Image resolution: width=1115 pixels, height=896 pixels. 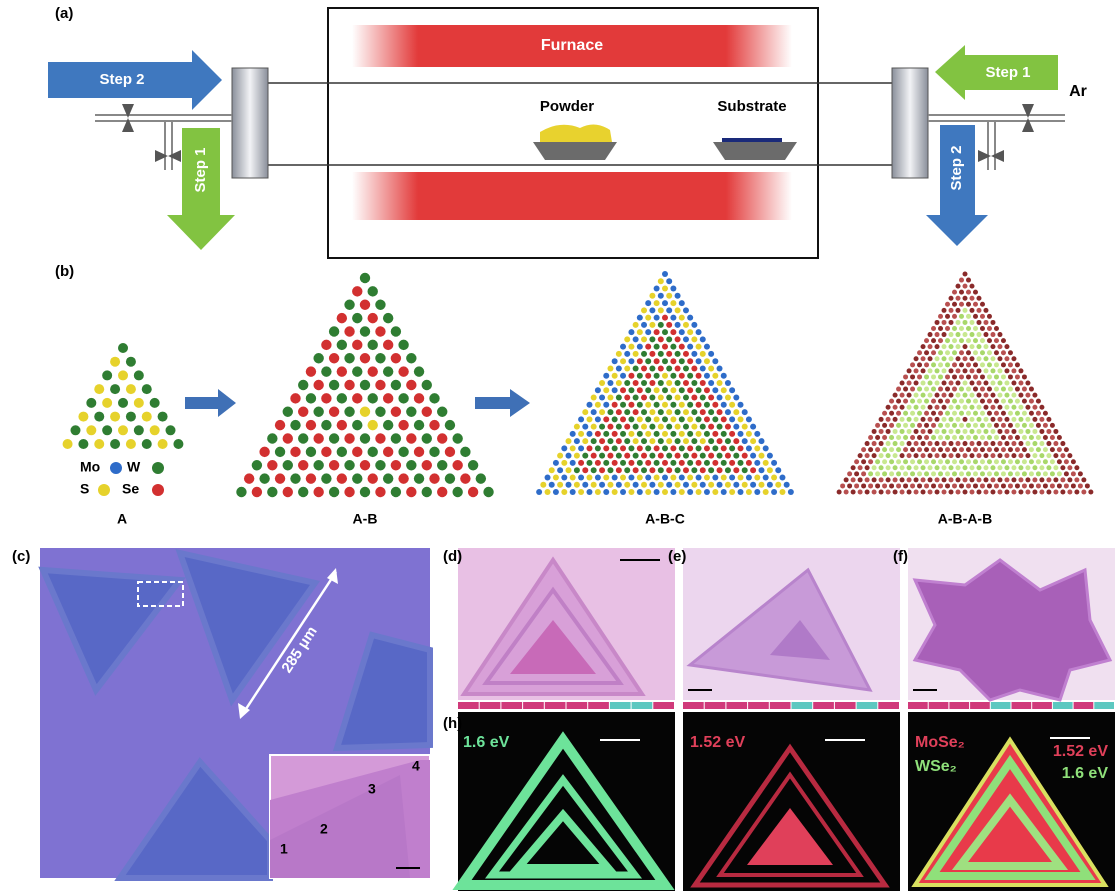 What do you see at coordinates (1012, 630) in the screenshot?
I see `flake` at bounding box center [1012, 630].